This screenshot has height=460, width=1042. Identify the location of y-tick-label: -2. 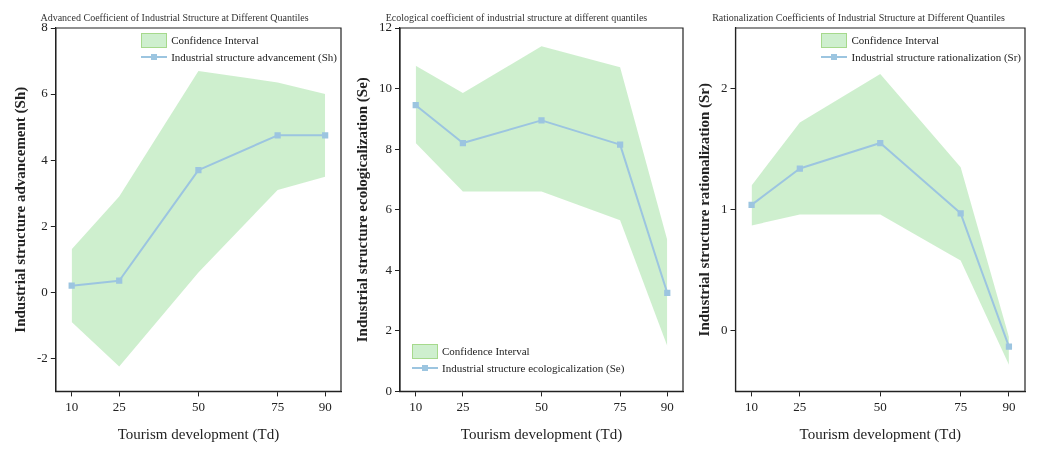
(42, 357).